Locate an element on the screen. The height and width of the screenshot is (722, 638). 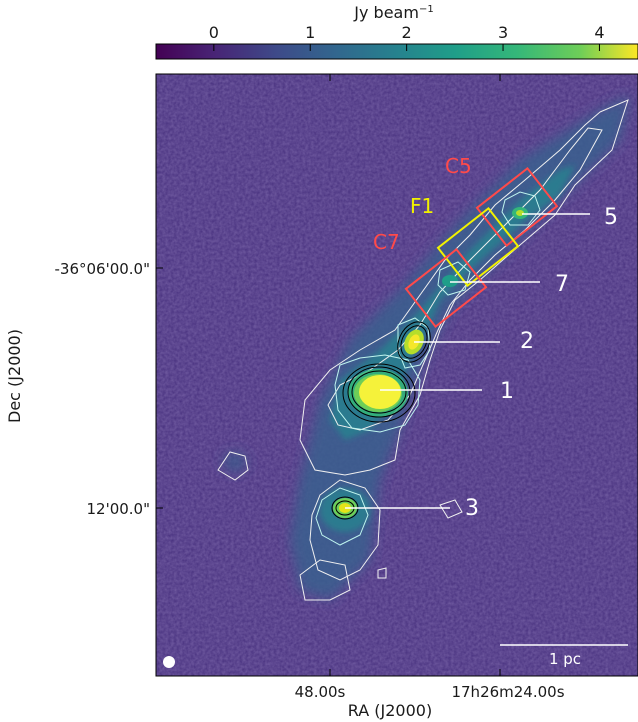
source-label-7: 7 is located at coordinates (562, 284).